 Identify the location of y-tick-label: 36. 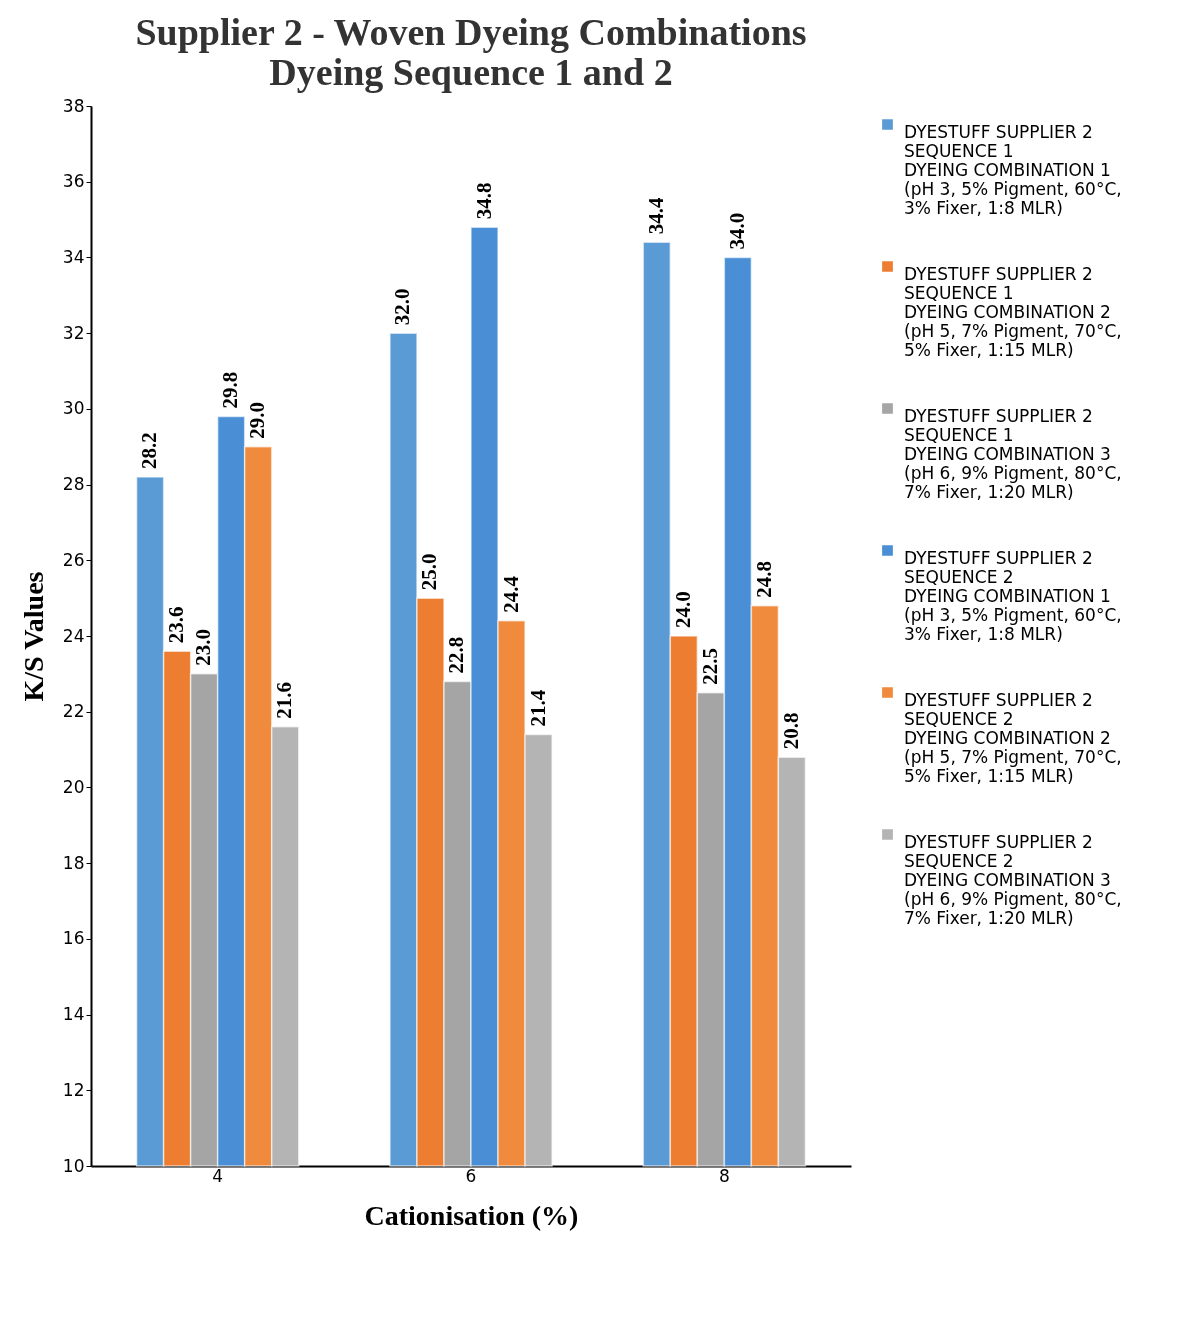
(73, 181).